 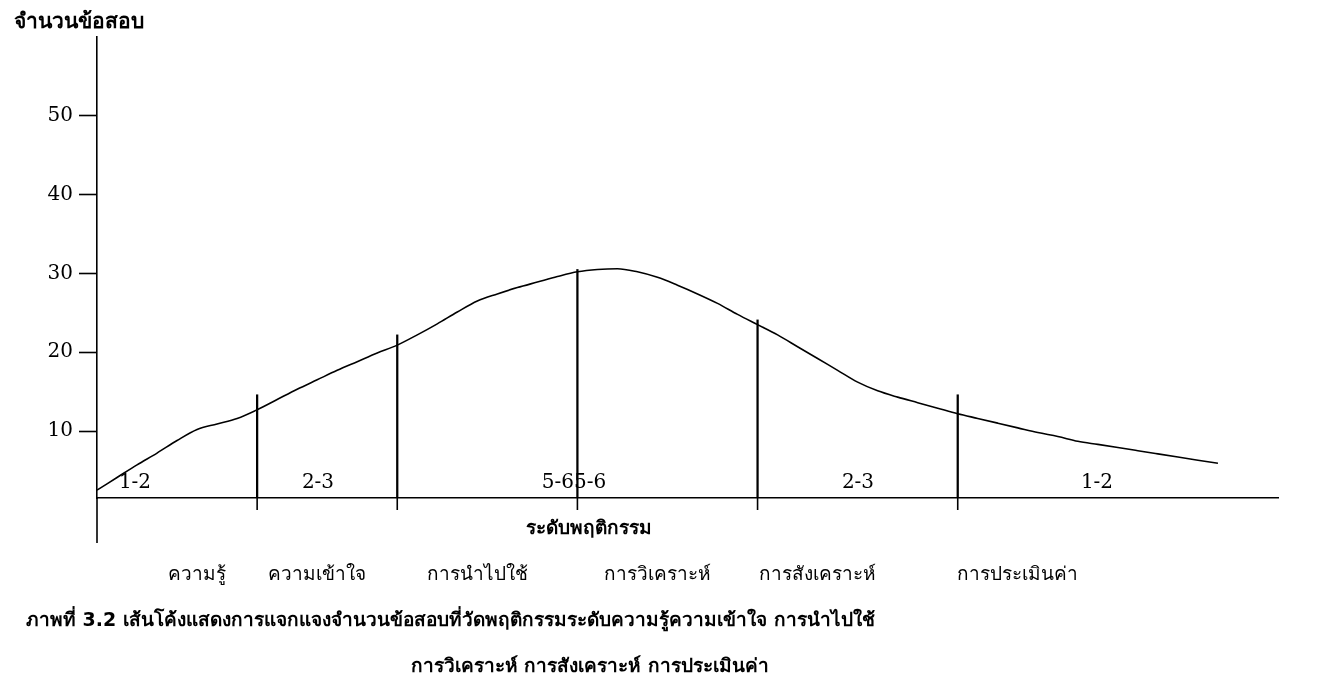 I want to click on text: ภาพที่ 3.2 เส้นโค้งแสดงการแจกแจงจำนวนข้อสอบที่วัดพฤติกรรมระดับความรู้ความเข้าใจ การนำไปใช้, so click(x=450, y=619).